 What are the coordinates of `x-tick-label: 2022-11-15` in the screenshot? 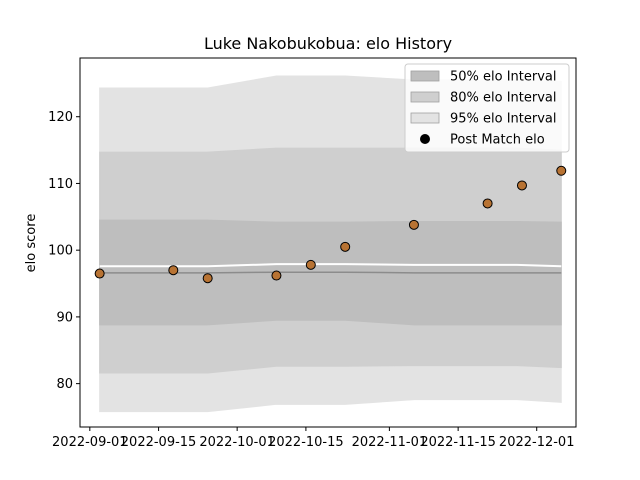 It's located at (458, 442).